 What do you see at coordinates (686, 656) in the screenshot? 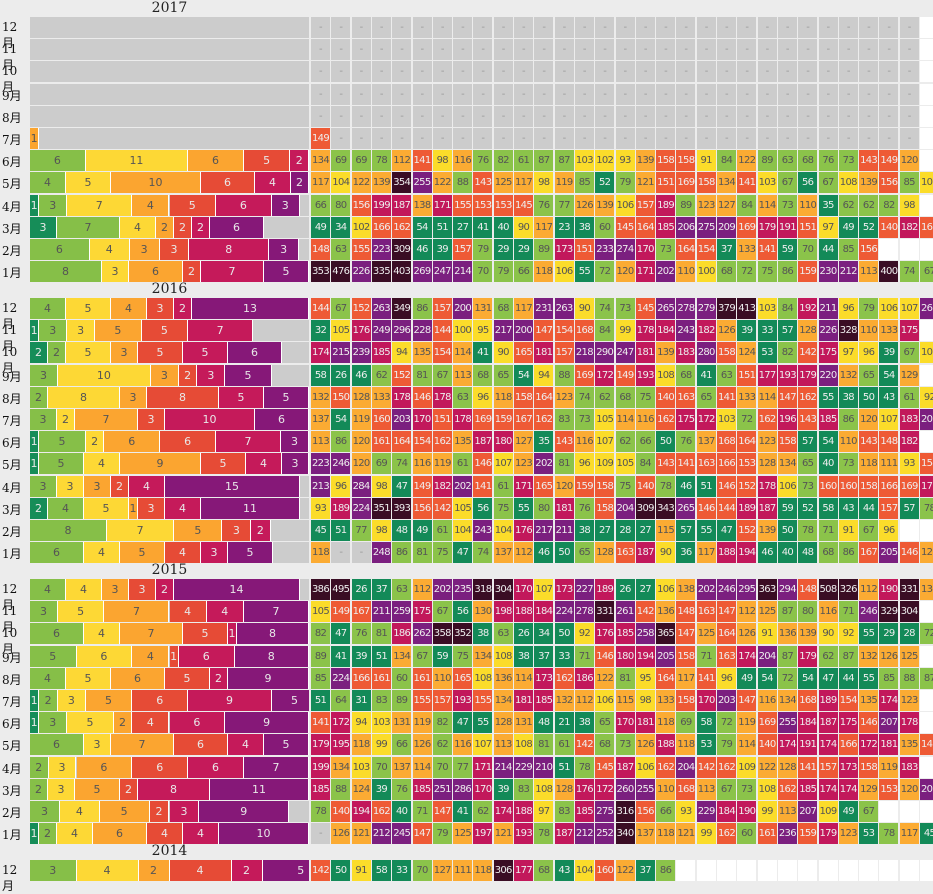
I see `day-cell: 158` at bounding box center [686, 656].